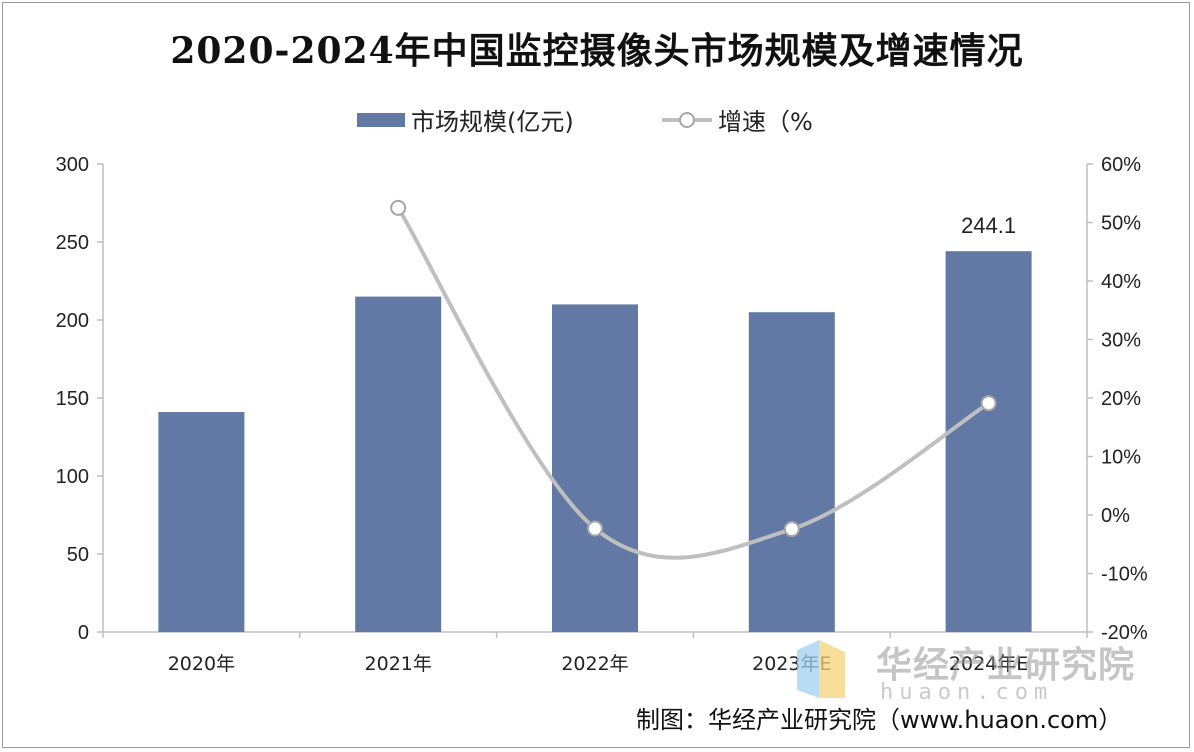 The width and height of the screenshot is (1194, 752). What do you see at coordinates (72, 399) in the screenshot?
I see `left-tick-label: 150` at bounding box center [72, 399].